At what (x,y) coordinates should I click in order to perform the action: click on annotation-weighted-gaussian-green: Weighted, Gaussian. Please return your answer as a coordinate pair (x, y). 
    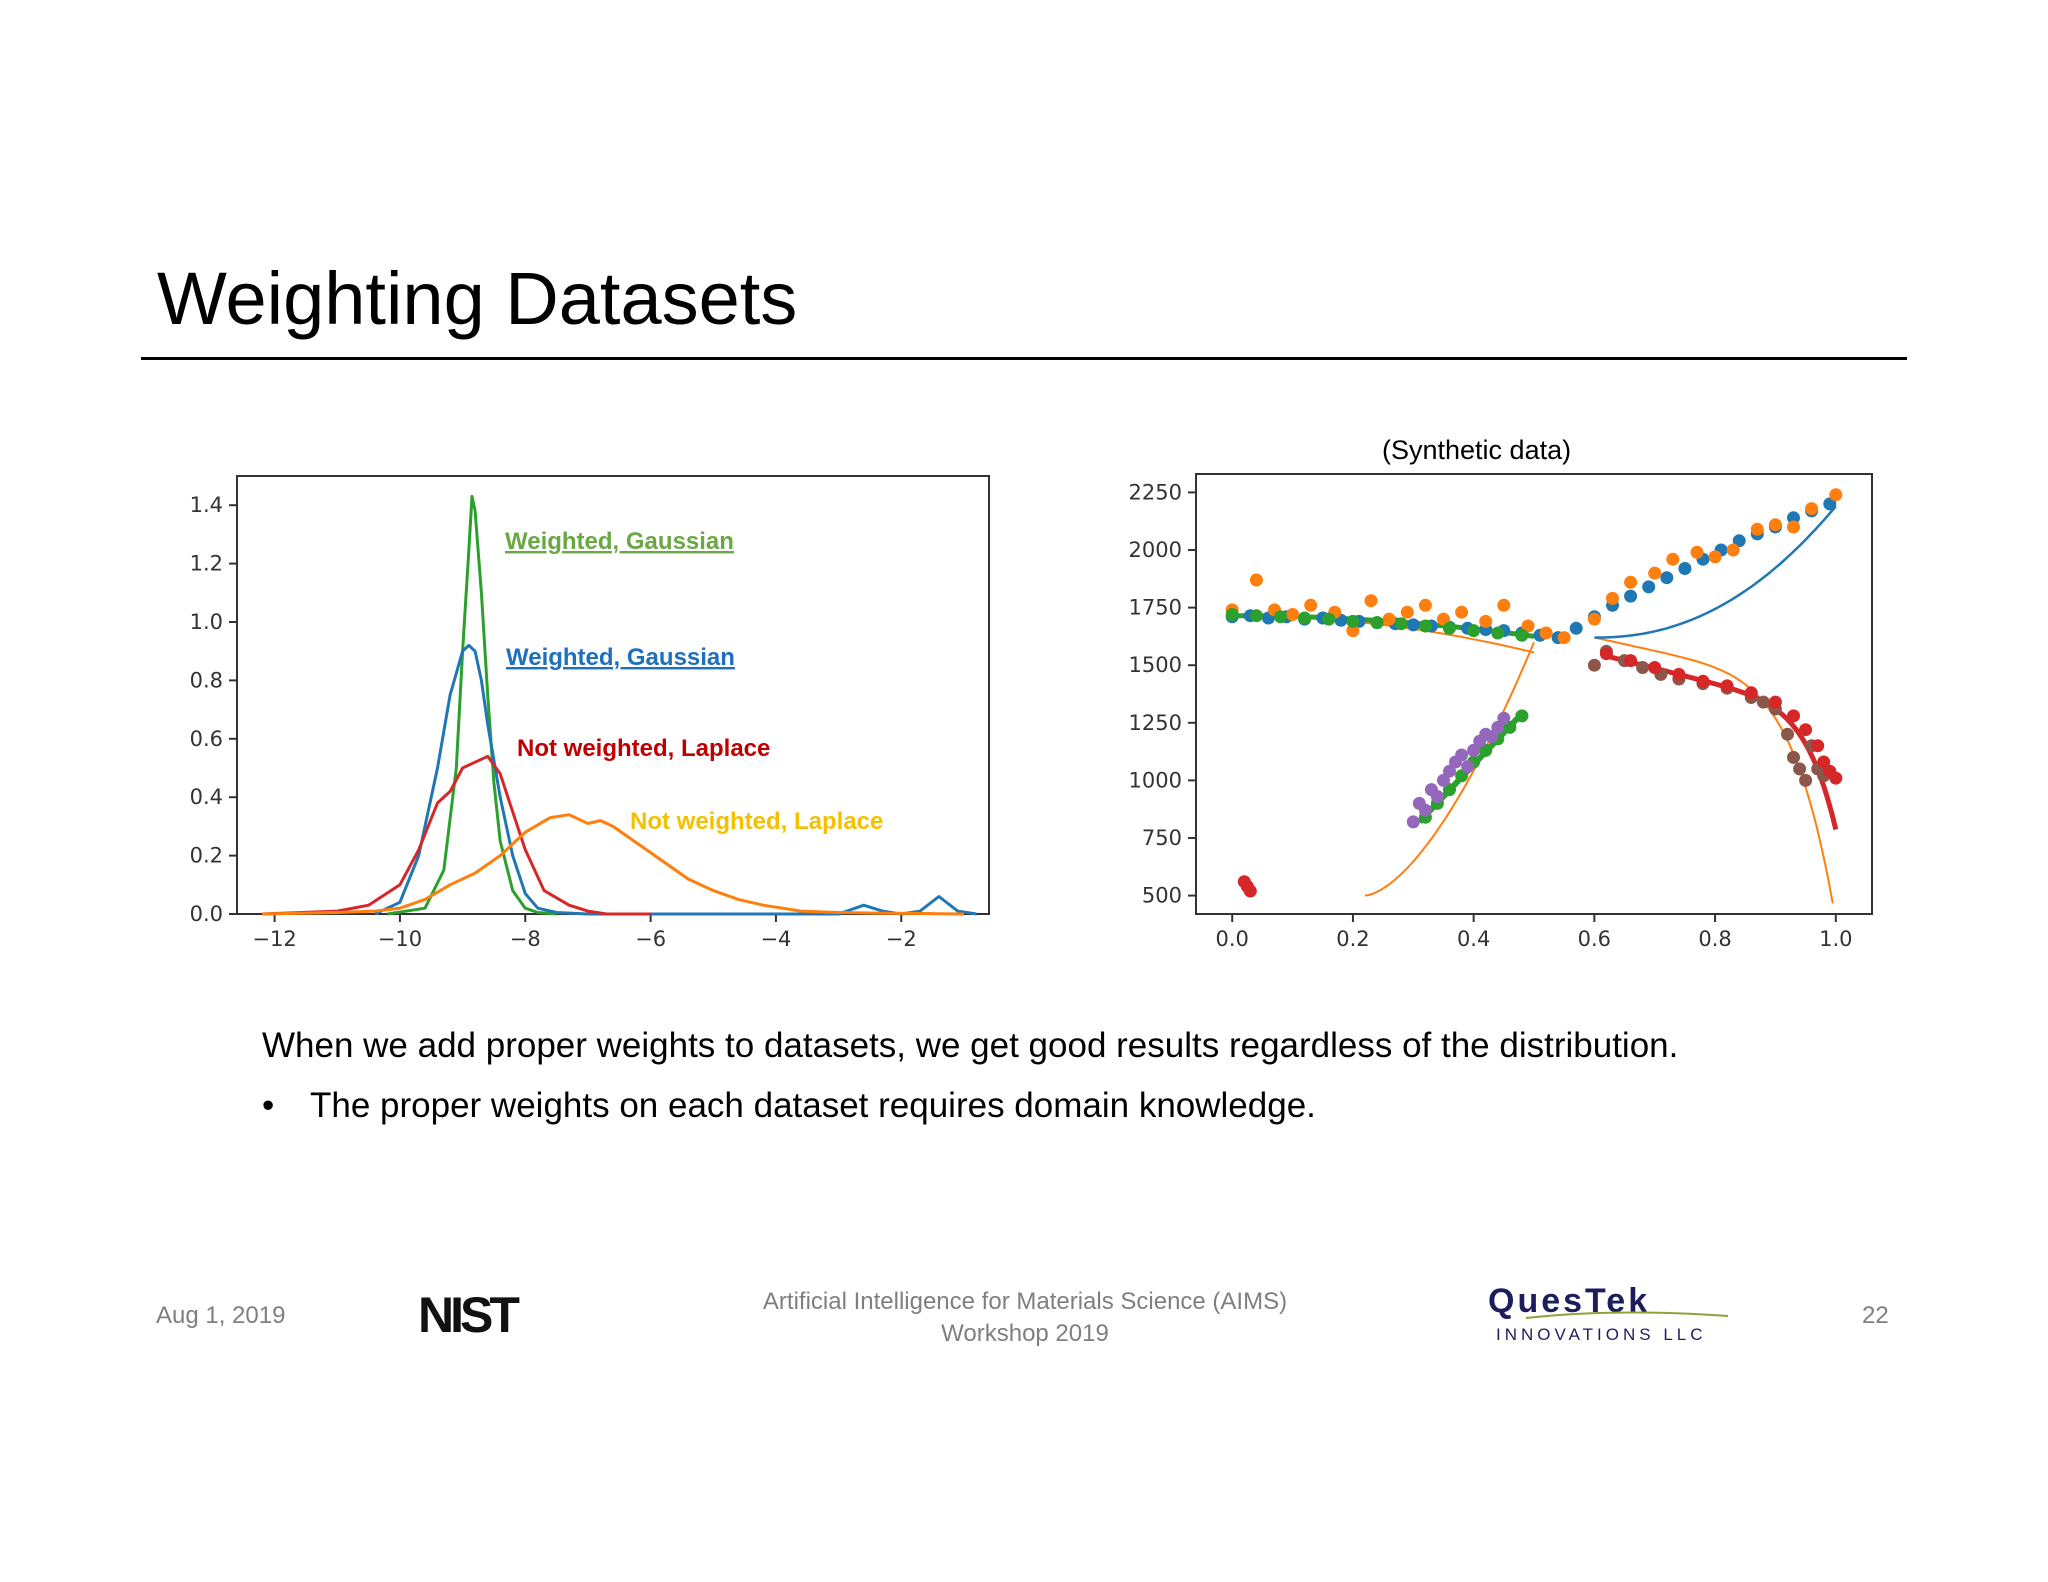
    Looking at the image, I should click on (619, 541).